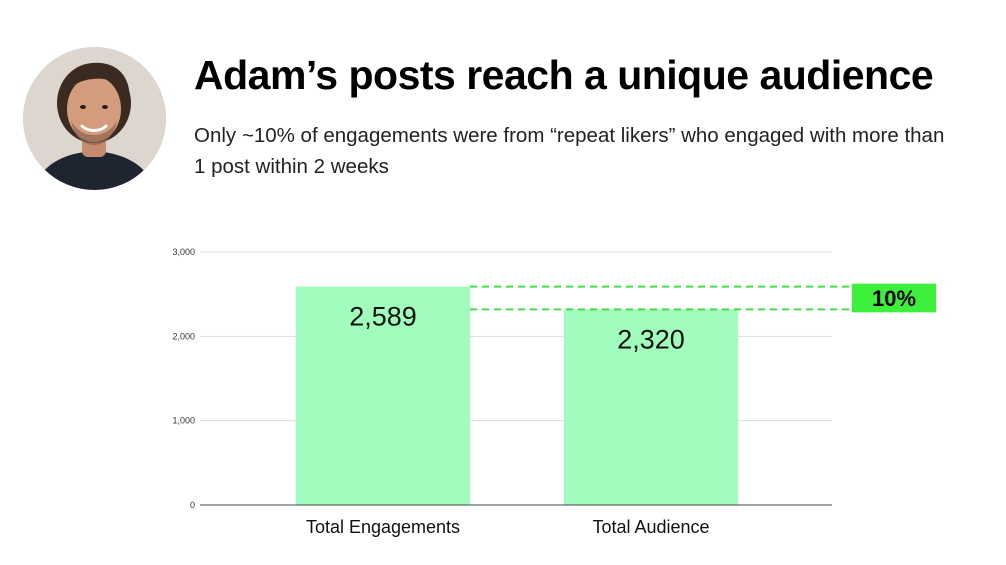 Image resolution: width=1006 pixels, height=565 pixels. I want to click on y-tick-label: 2,000, so click(183, 336).